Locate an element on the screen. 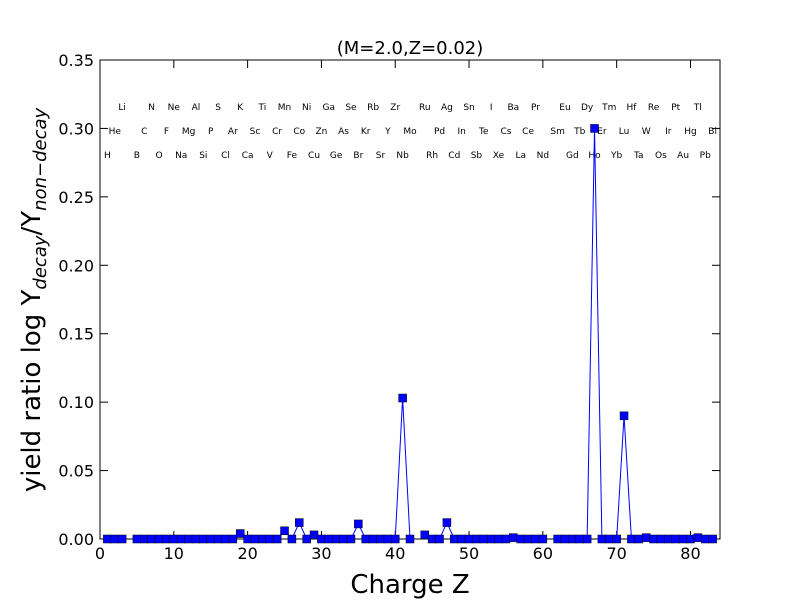 This screenshot has height=600, width=800. element-label: Ga is located at coordinates (329, 108).